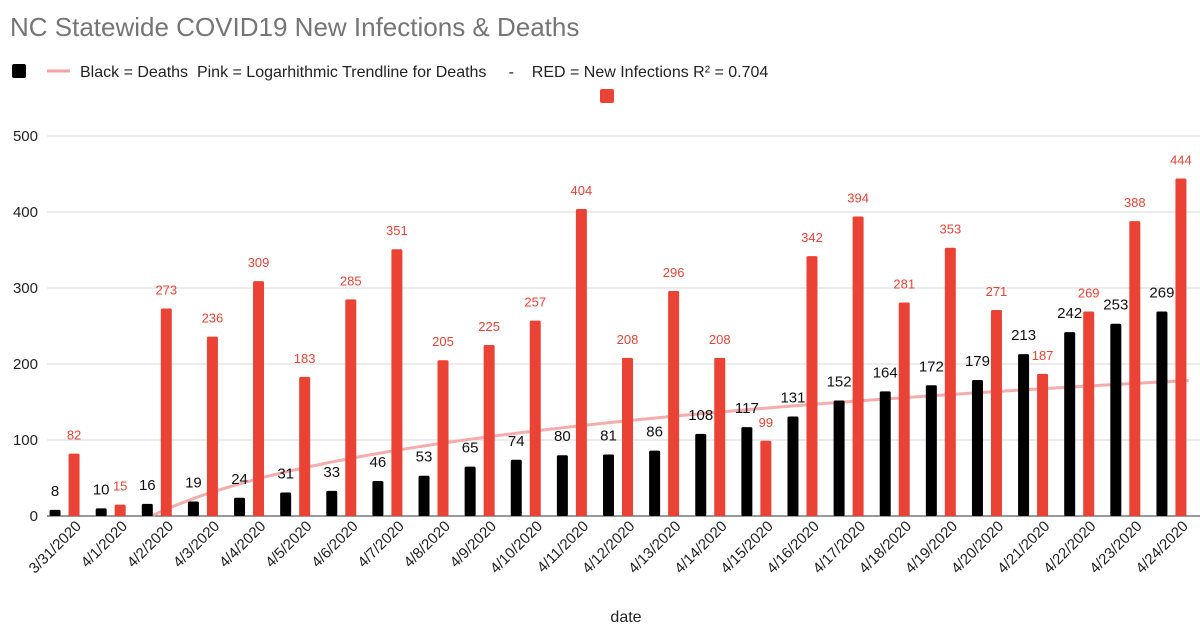  Describe the element at coordinates (25, 212) in the screenshot. I see `y-tick-label: 400` at that location.